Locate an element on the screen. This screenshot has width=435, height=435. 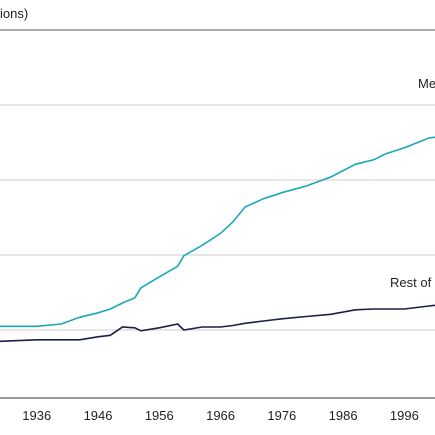
x-tick-label: 1996 is located at coordinates (404, 415).